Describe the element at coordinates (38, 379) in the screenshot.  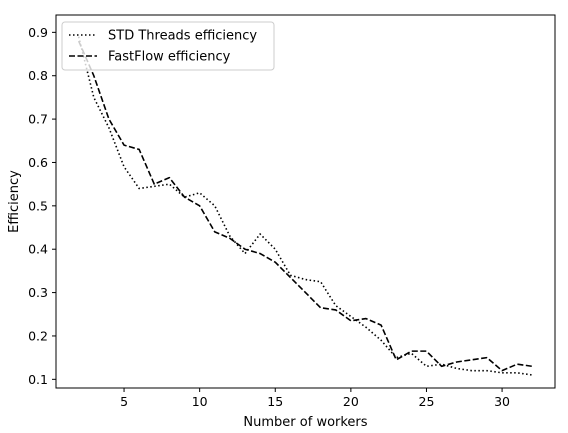
I see `y-tick-label: 0.1` at that location.